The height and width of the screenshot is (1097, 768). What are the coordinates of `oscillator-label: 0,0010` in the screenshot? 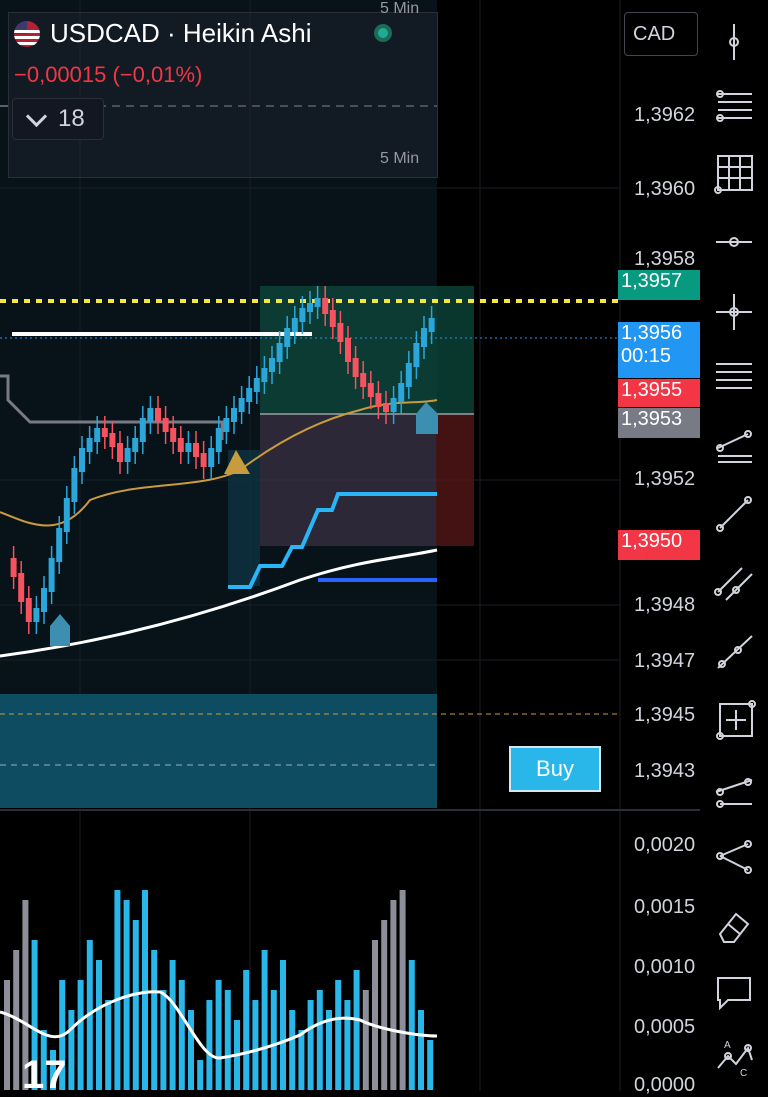 It's located at (665, 967).